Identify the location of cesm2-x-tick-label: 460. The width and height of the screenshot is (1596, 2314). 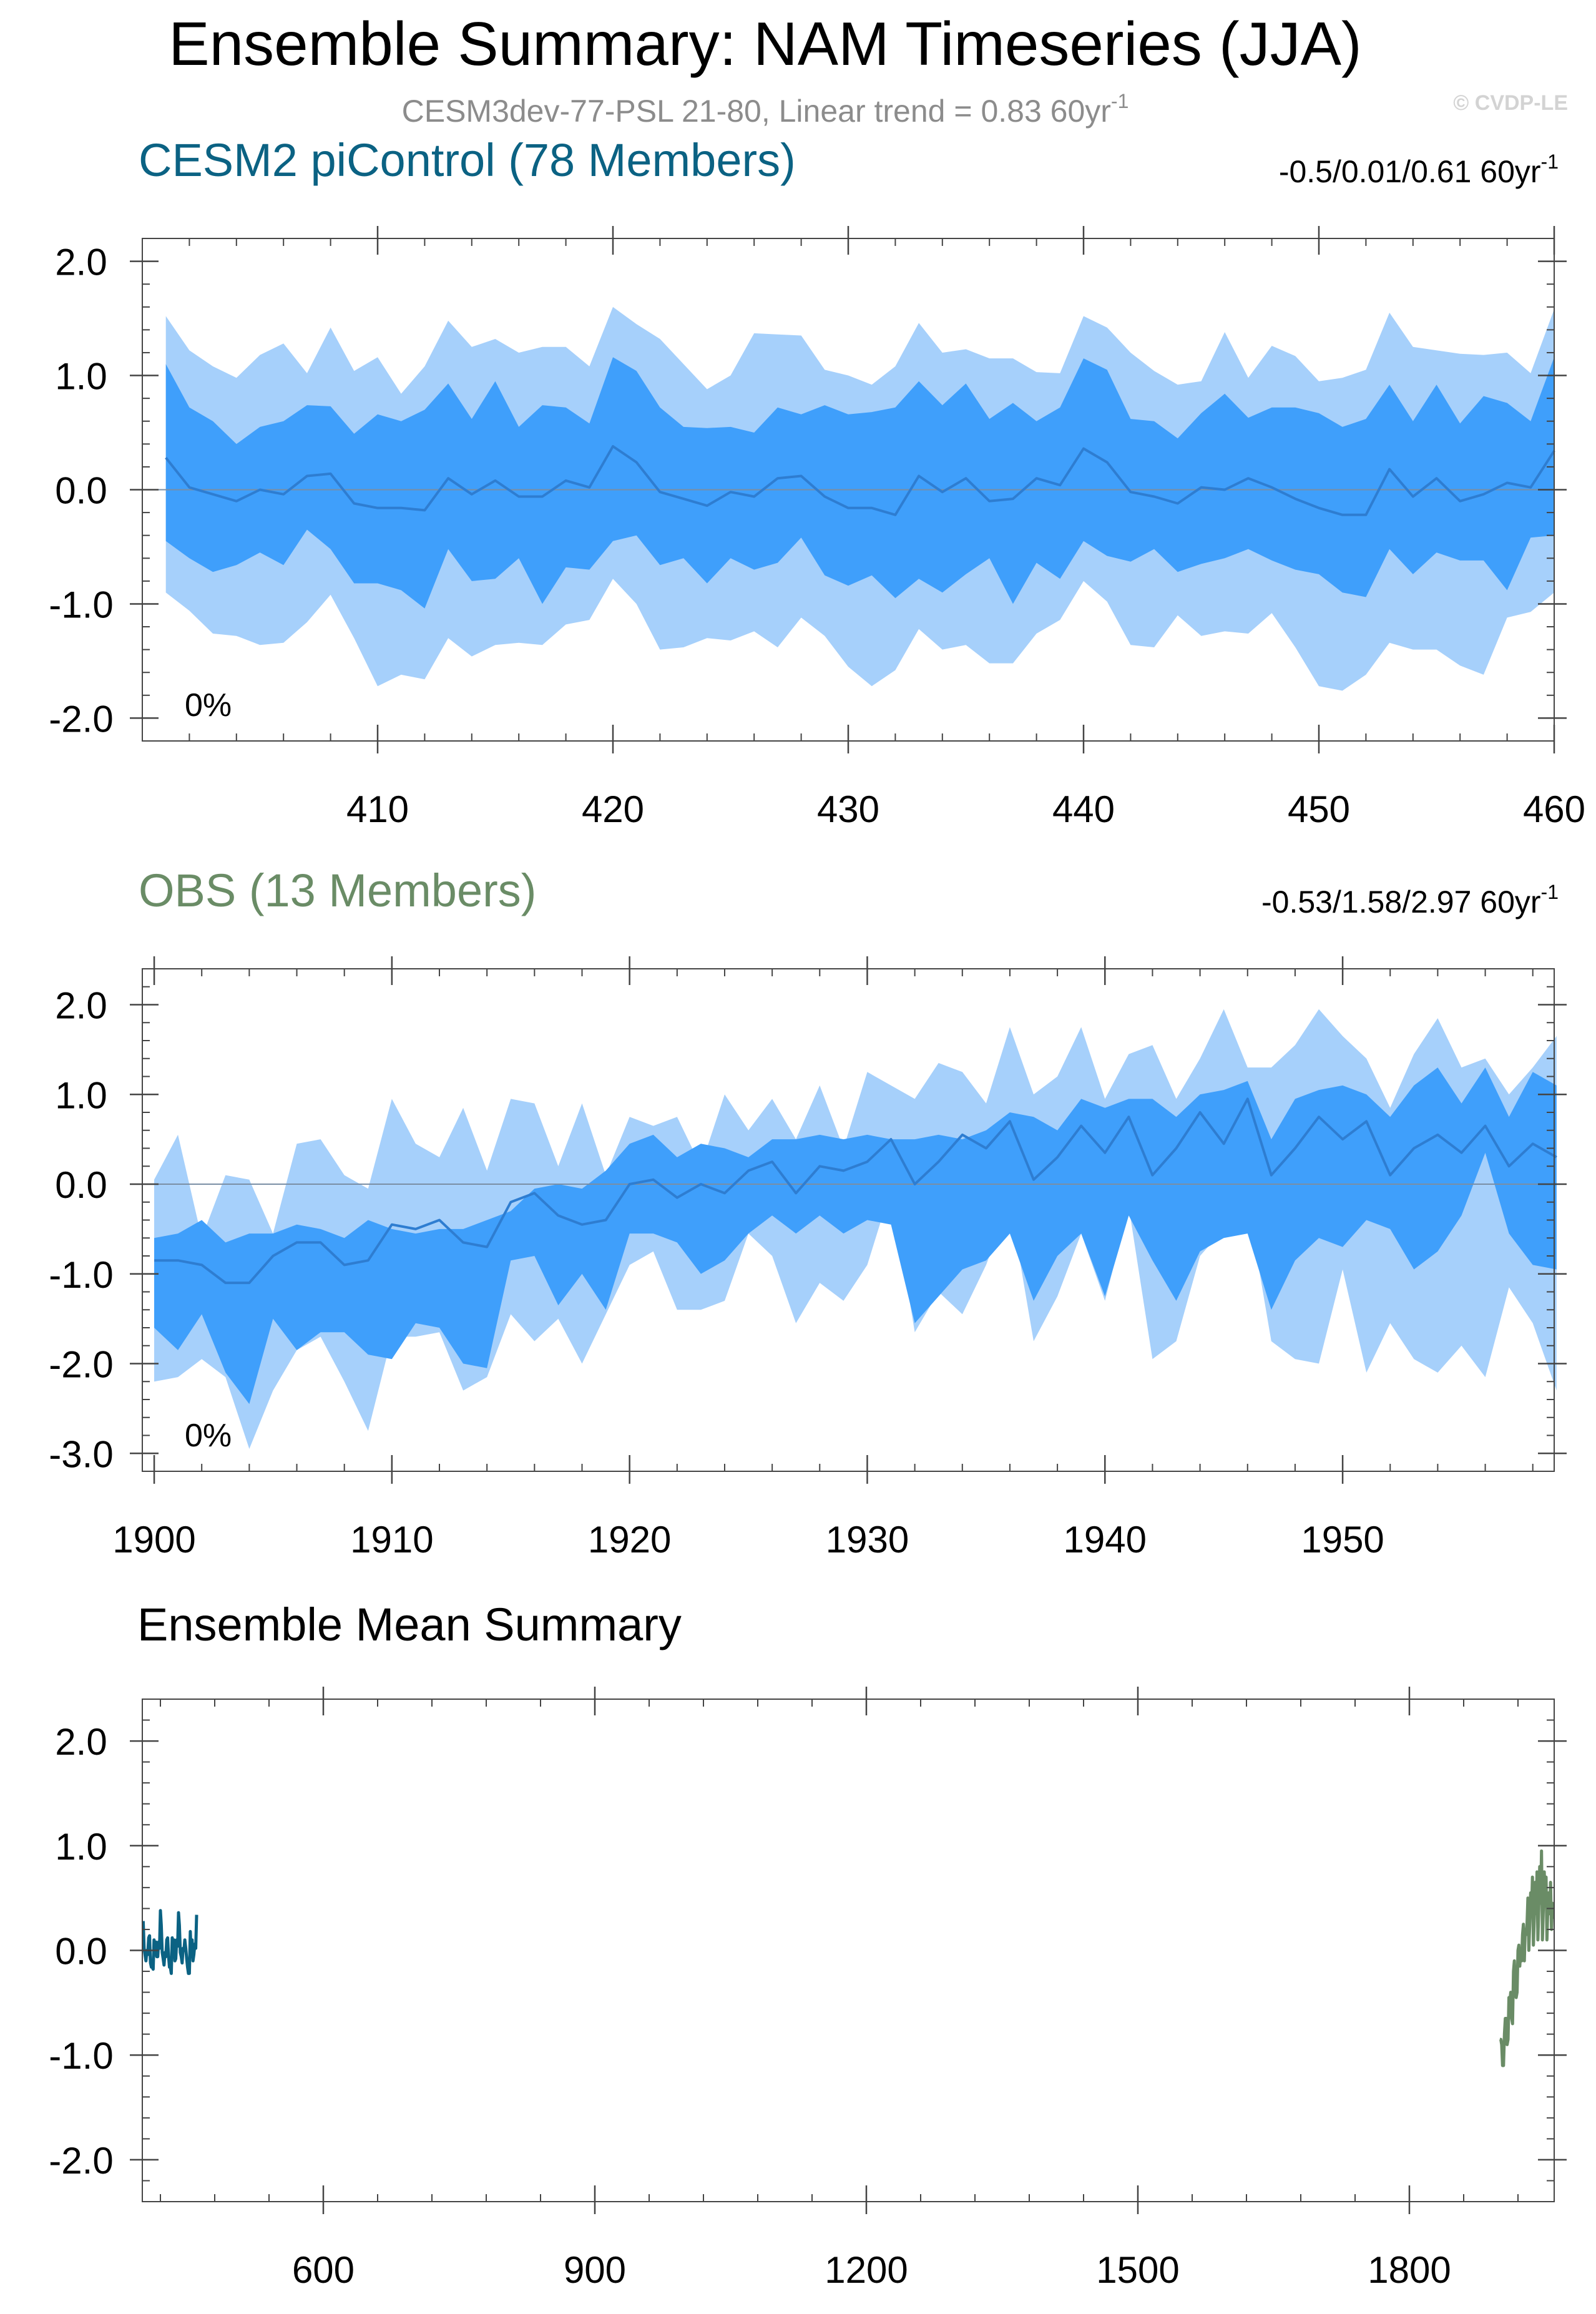
(1554, 809).